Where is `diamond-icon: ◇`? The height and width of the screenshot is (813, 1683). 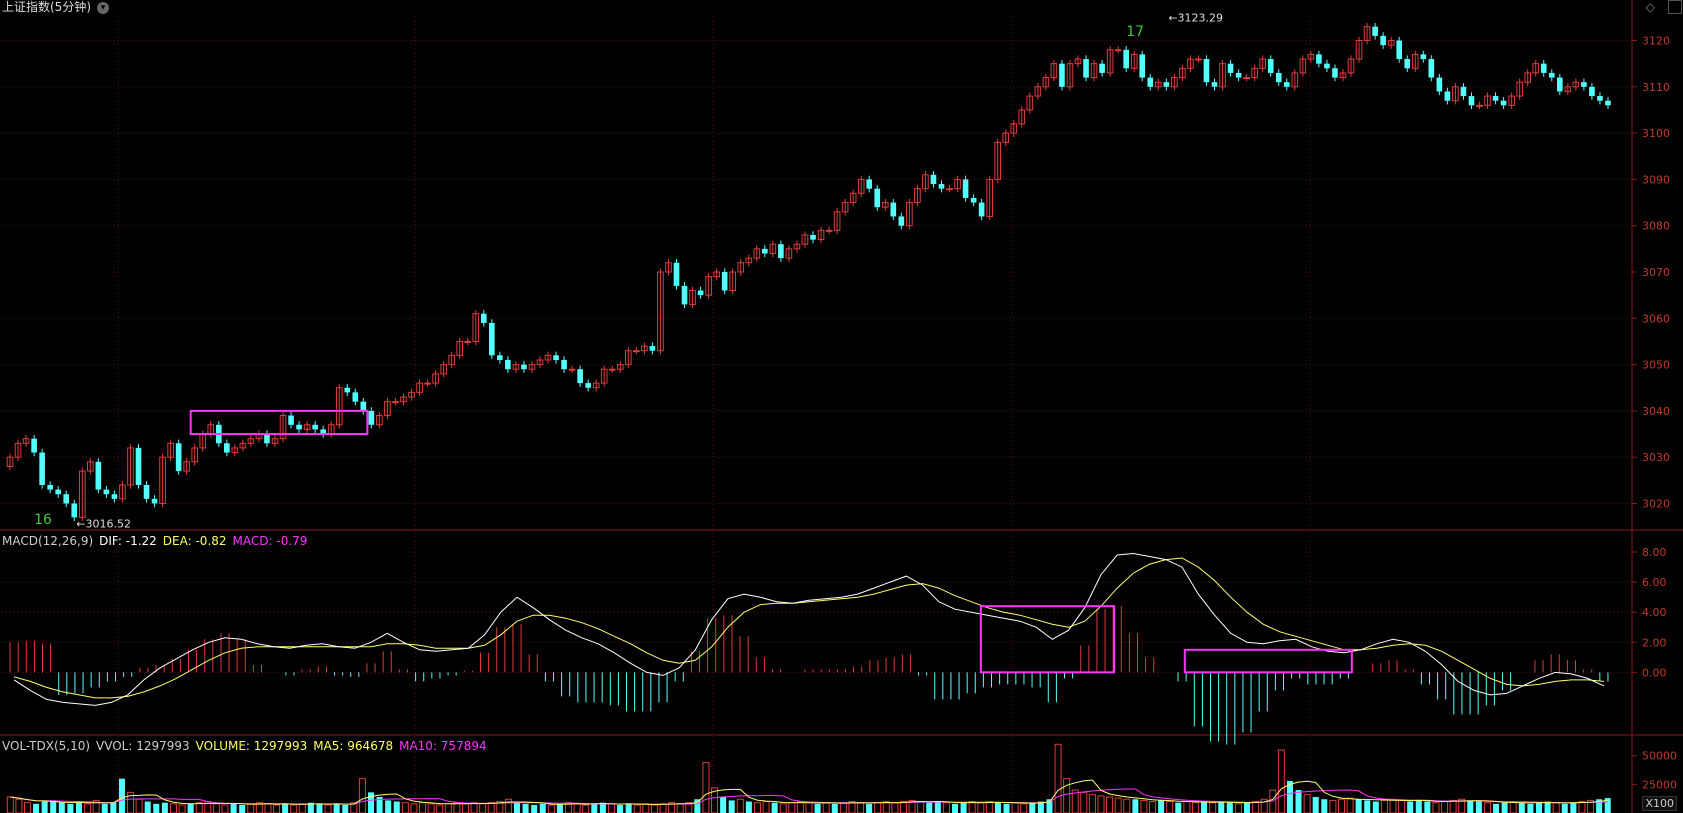
diamond-icon: ◇ is located at coordinates (1650, 7).